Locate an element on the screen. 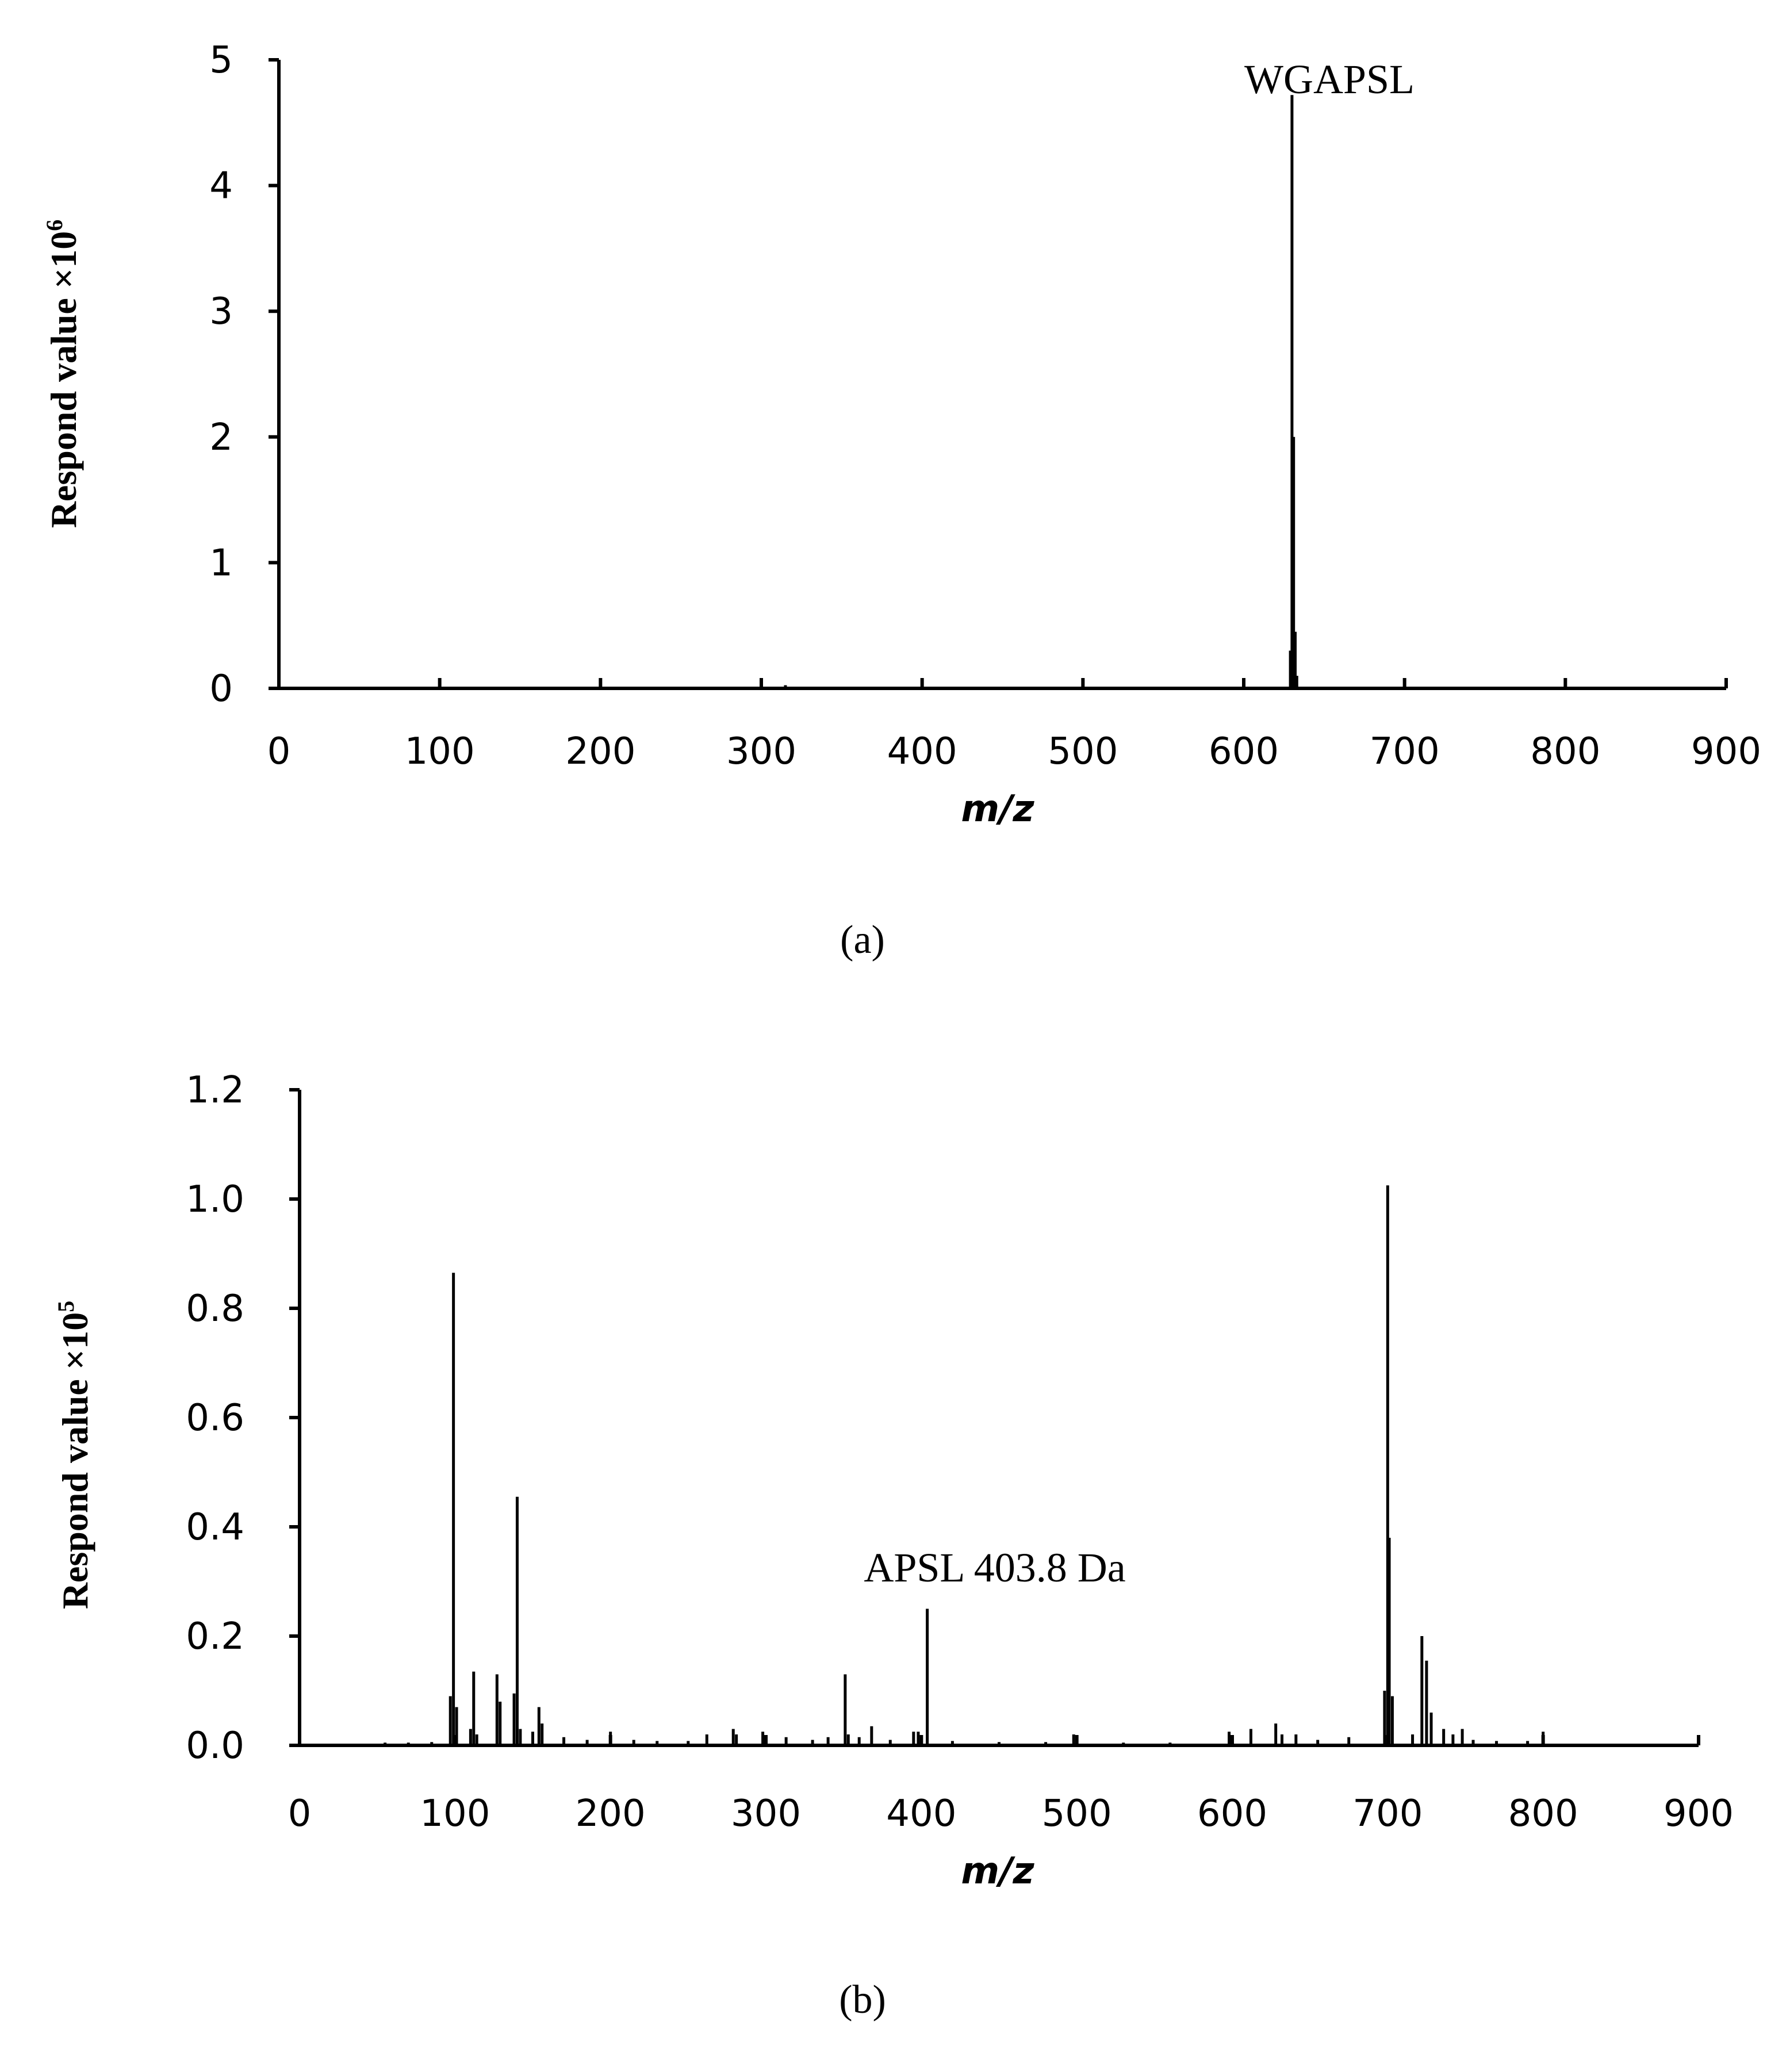 The width and height of the screenshot is (1790, 2072). panel-a-y-tick-label: 1 is located at coordinates (221, 563).